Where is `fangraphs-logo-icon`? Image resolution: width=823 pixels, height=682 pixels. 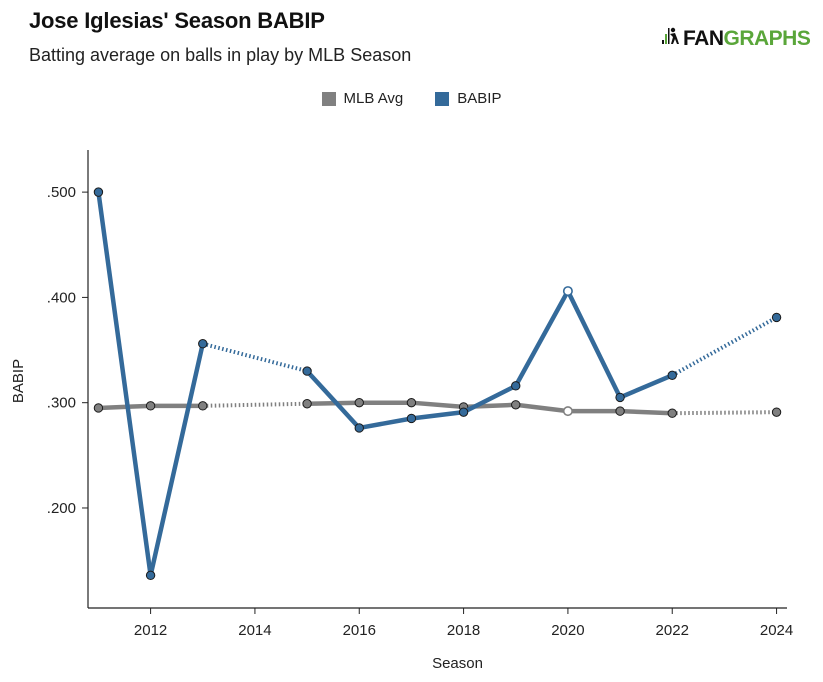 fangraphs-logo-icon is located at coordinates (671, 39).